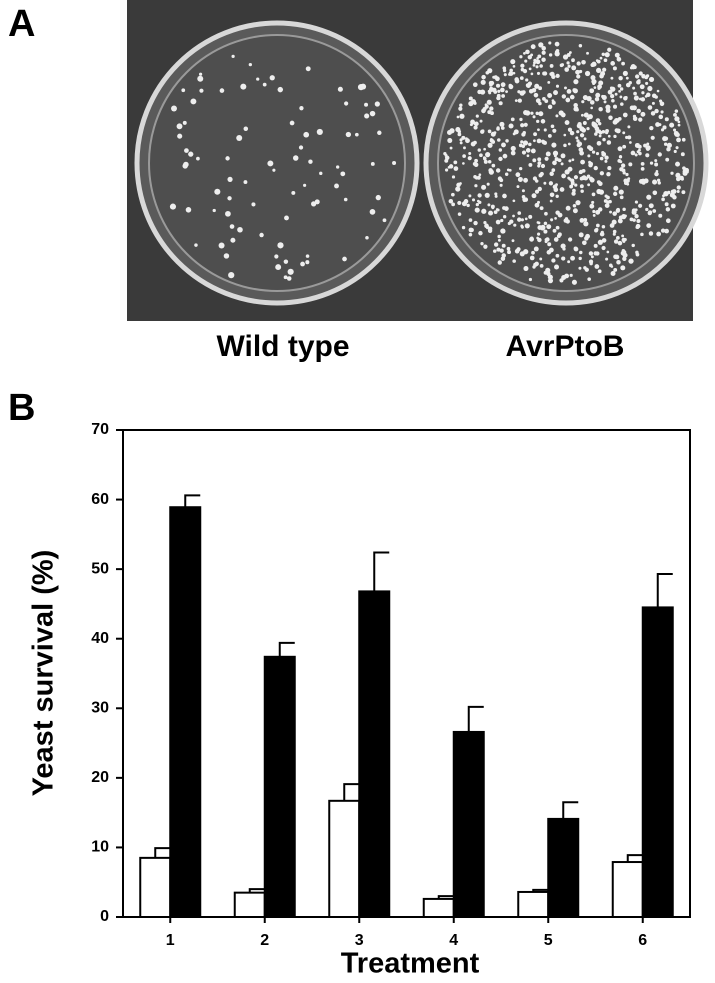 This screenshot has width=715, height=983. Describe the element at coordinates (170, 940) in the screenshot. I see `x-tick-label: 1` at that location.